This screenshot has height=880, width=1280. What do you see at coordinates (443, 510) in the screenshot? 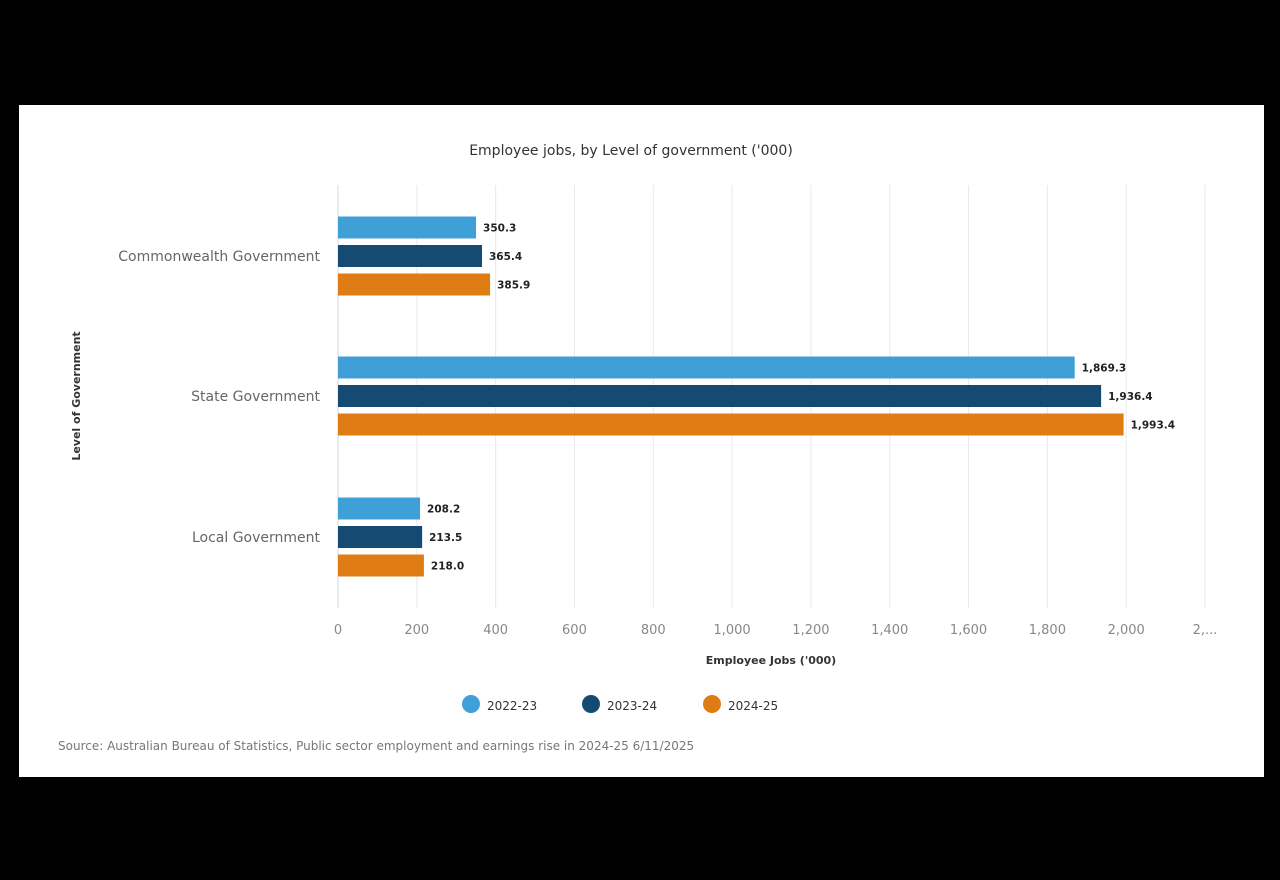
I see `data-label: 208.2` at bounding box center [443, 510].